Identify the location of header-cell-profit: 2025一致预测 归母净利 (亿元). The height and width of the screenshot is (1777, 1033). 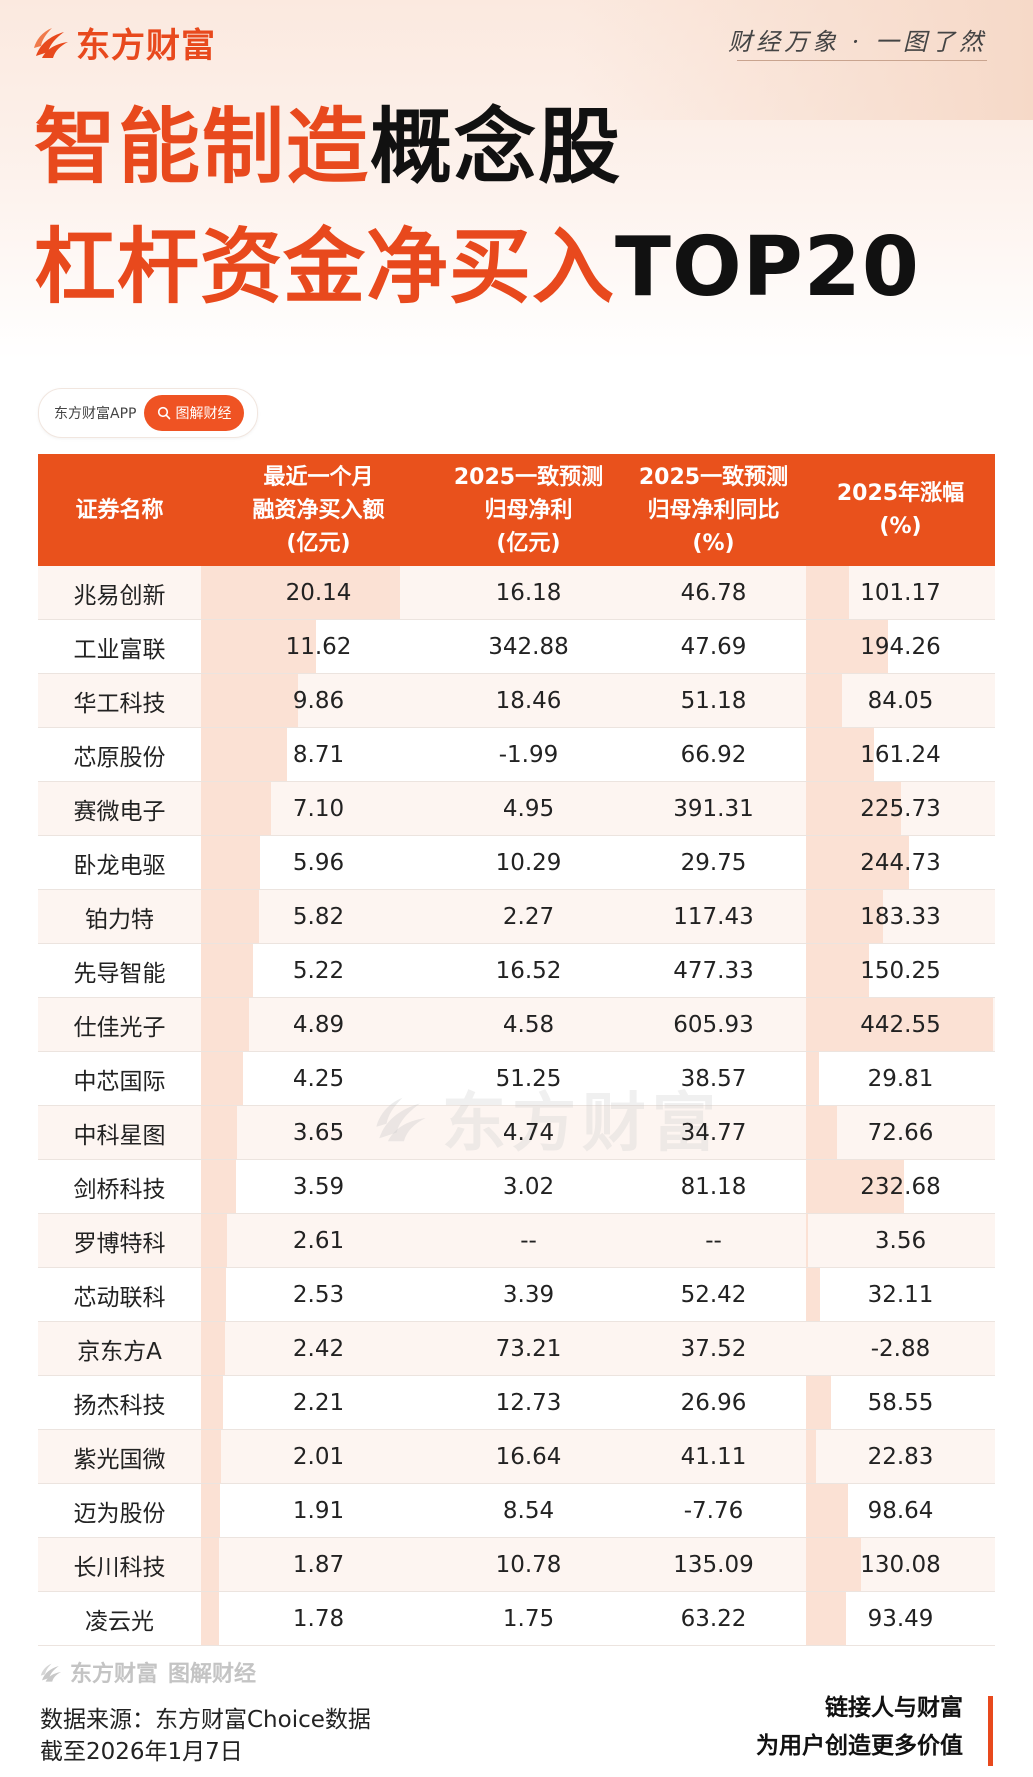
(528, 510).